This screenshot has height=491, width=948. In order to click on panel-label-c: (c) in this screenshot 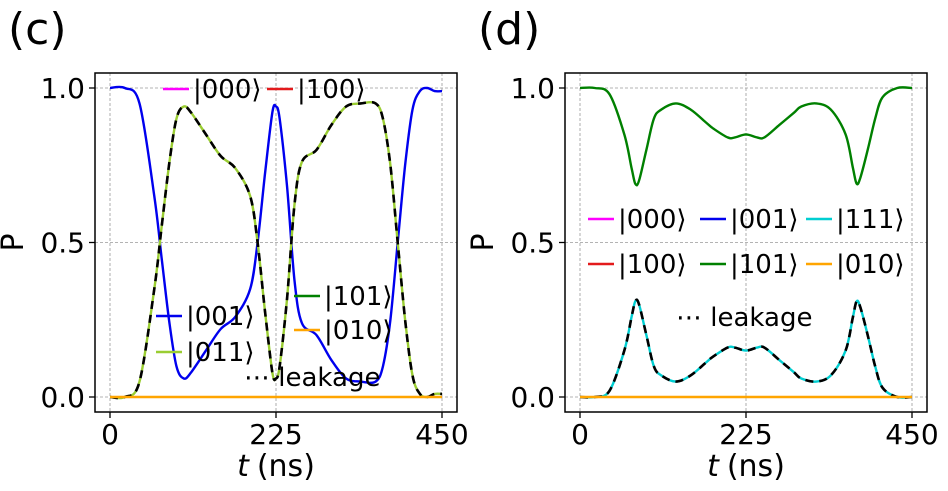, I will do `click(37, 29)`.